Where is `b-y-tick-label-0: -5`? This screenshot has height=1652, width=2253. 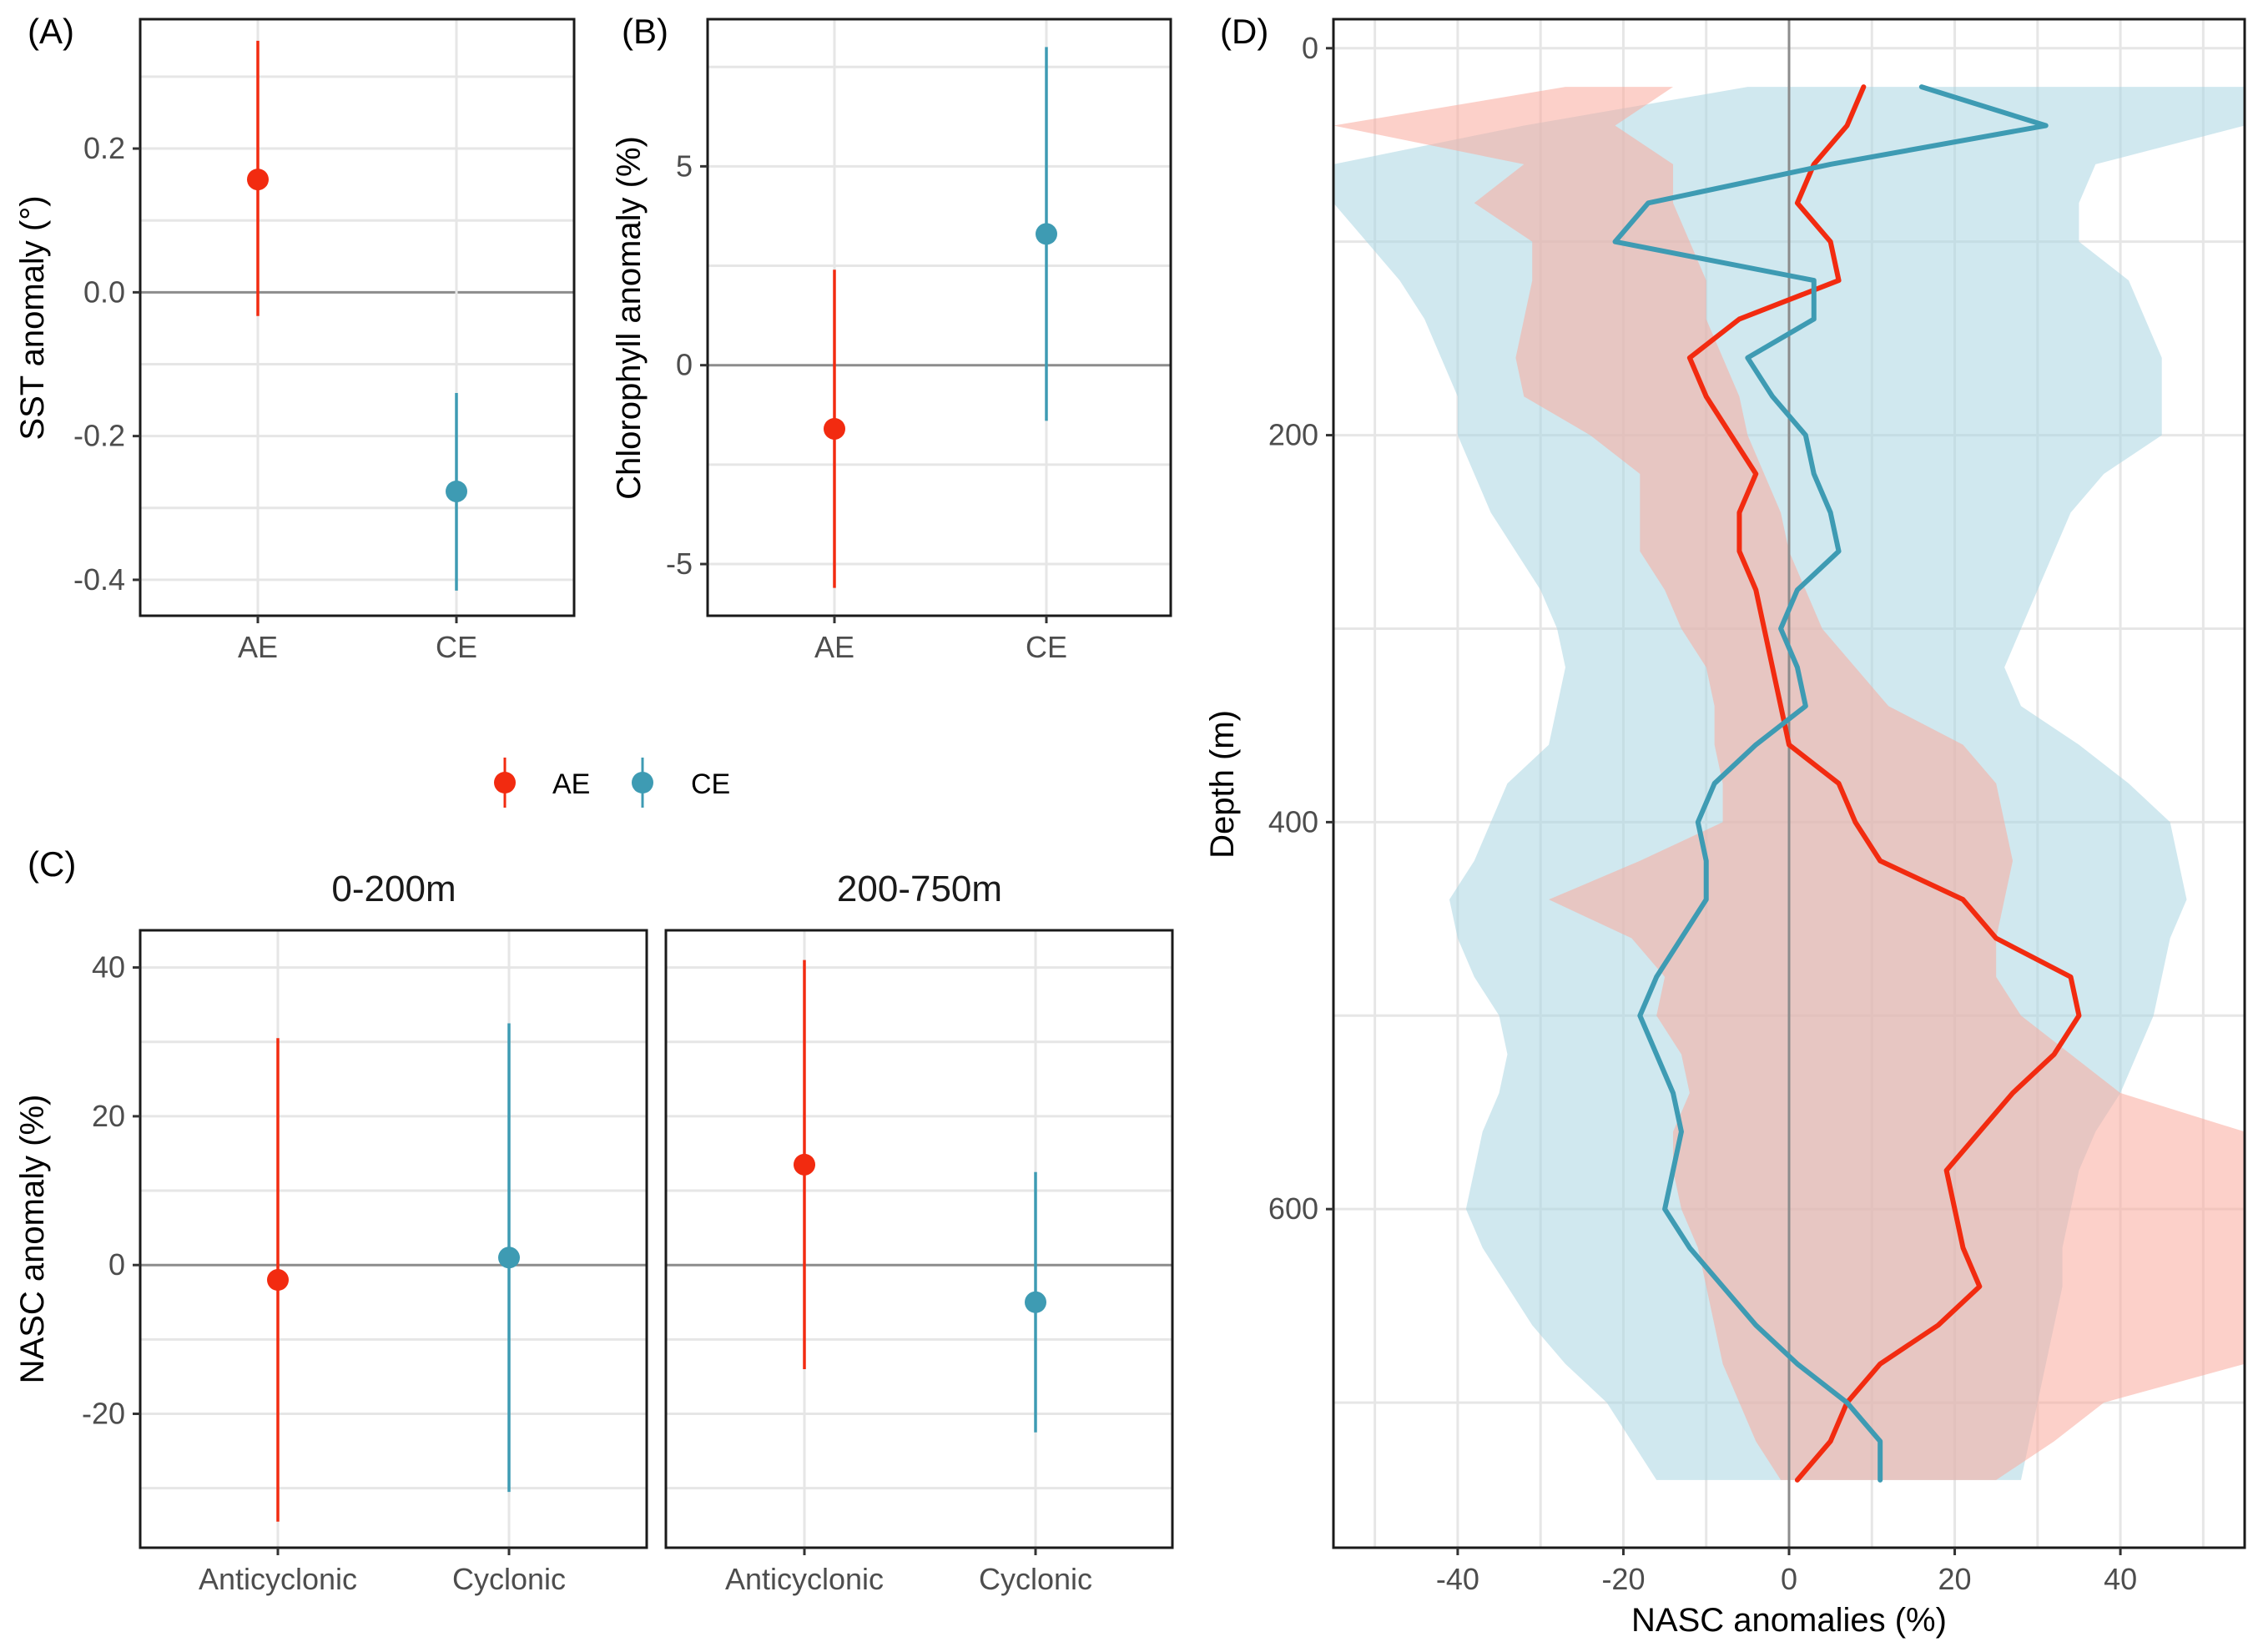
b-y-tick-label-0: -5 is located at coordinates (679, 563).